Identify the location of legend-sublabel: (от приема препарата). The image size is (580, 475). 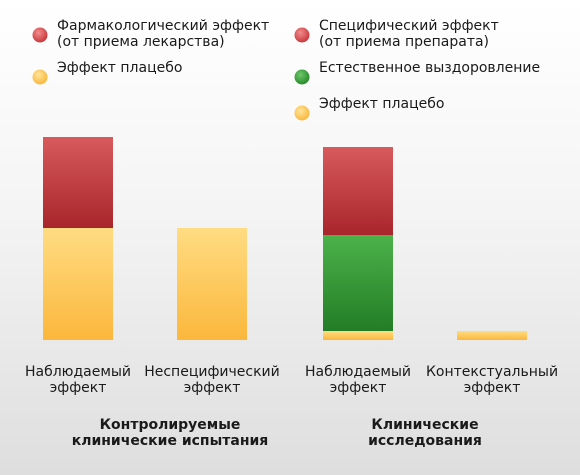
(404, 42).